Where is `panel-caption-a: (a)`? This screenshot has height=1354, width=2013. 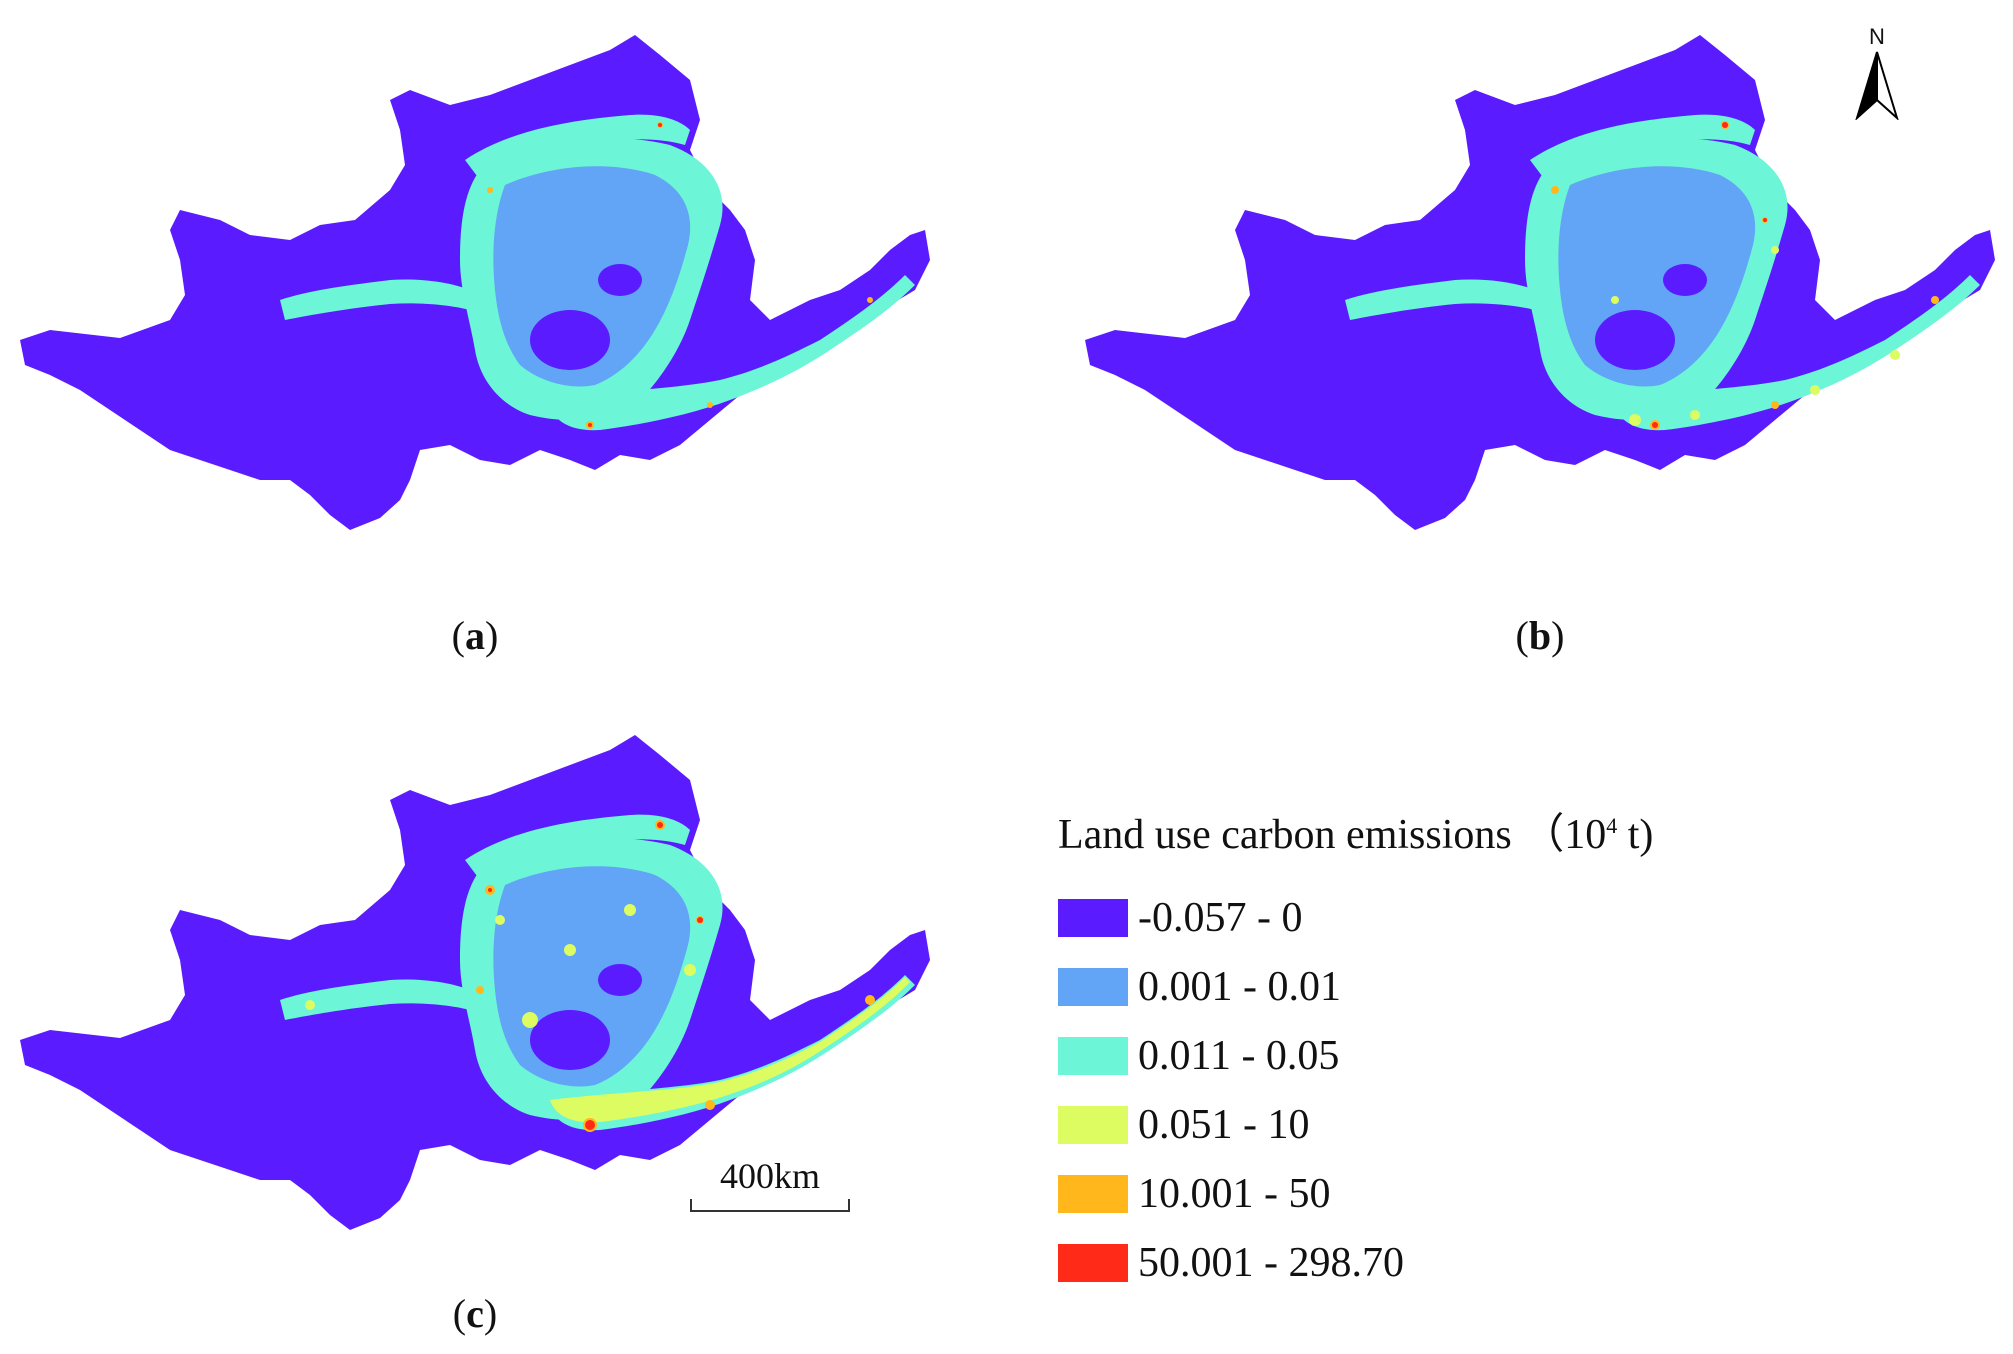
panel-caption-a: (a) is located at coordinates (475, 635).